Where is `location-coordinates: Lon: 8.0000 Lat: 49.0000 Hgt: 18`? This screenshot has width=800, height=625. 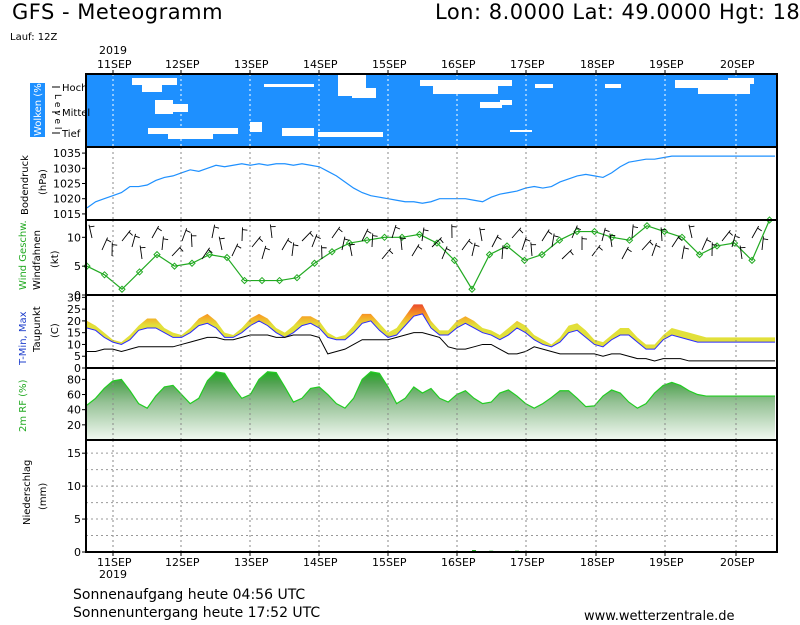
location-coordinates: Lon: 8.0000 Lat: 49.0000 Hgt: 18 is located at coordinates (617, 12).